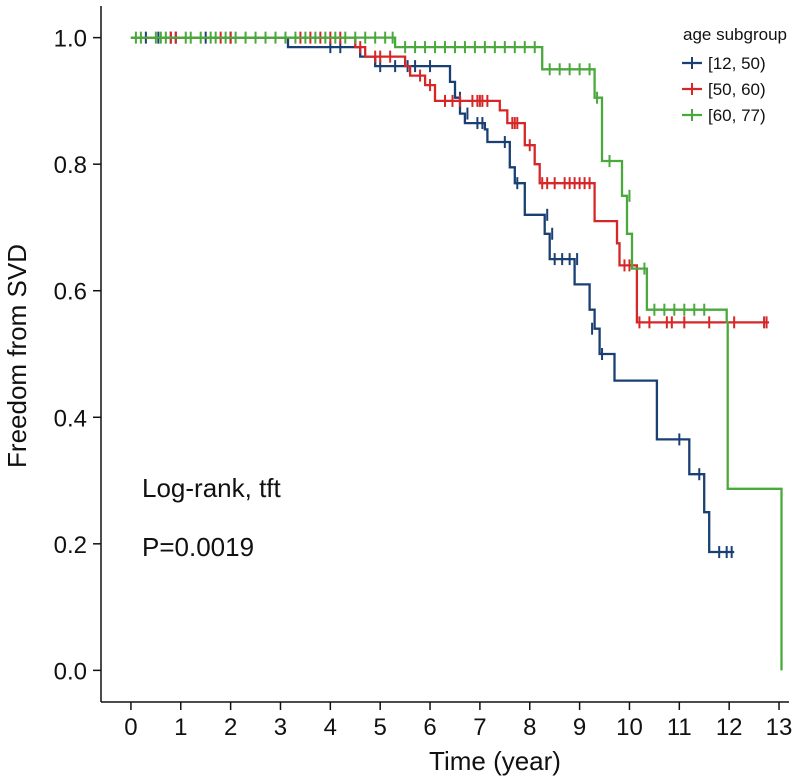 This screenshot has height=782, width=811. I want to click on x-tick-label: 4, so click(330, 727).